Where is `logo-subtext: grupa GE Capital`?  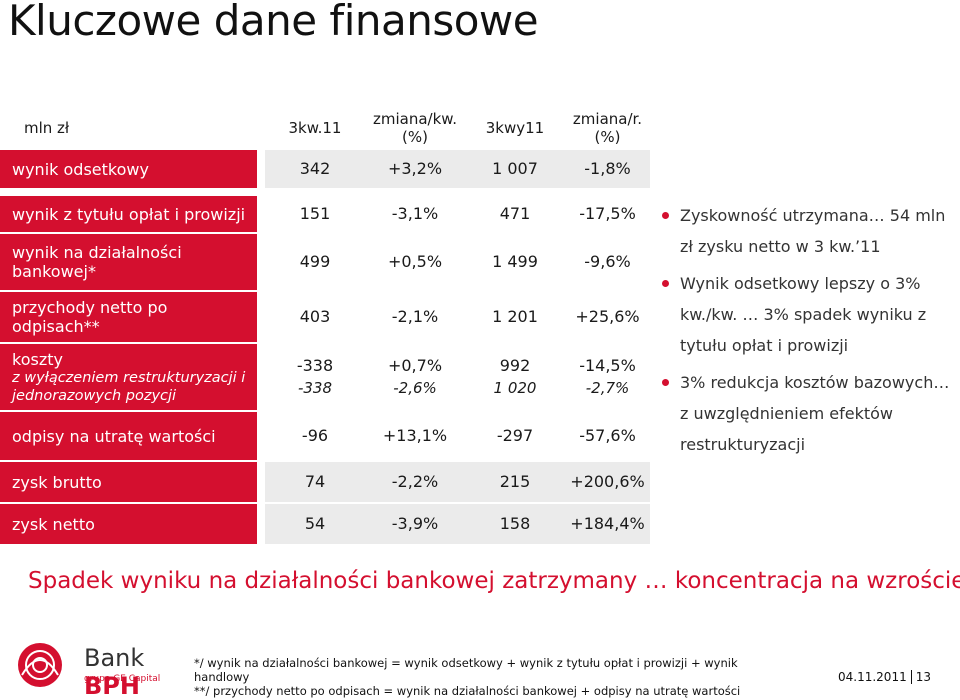 logo-subtext: grupa GE Capital is located at coordinates (122, 679).